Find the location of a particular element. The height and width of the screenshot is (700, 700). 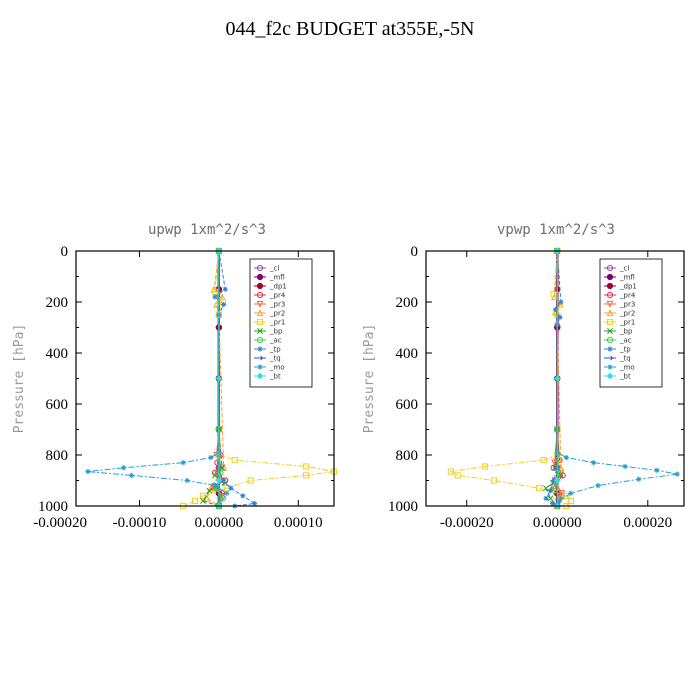

page-title: 044_f2c BUDGET at355E,-5N is located at coordinates (350, 29).